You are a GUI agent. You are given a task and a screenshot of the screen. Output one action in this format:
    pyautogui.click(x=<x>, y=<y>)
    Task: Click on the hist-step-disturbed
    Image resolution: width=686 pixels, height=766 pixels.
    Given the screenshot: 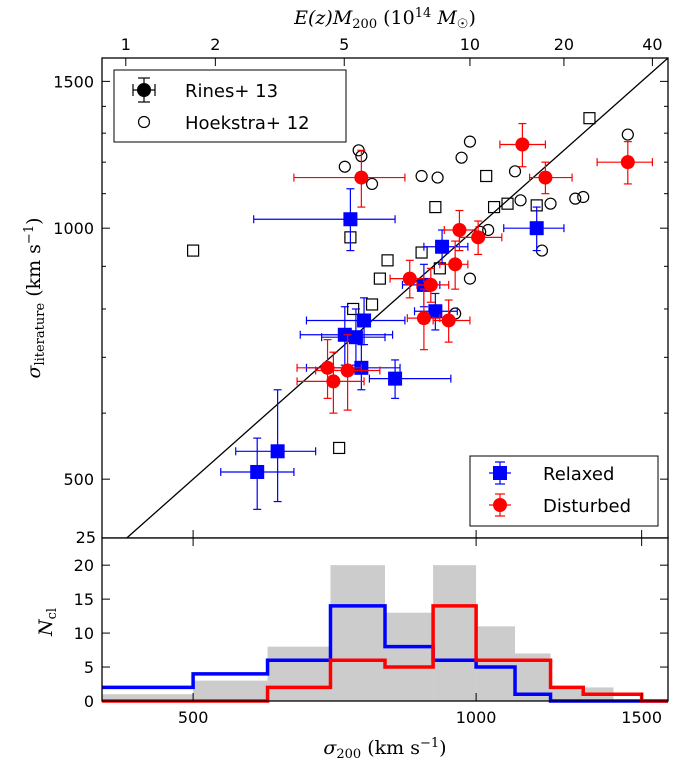 What is the action you would take?
    pyautogui.click(x=385, y=653)
    